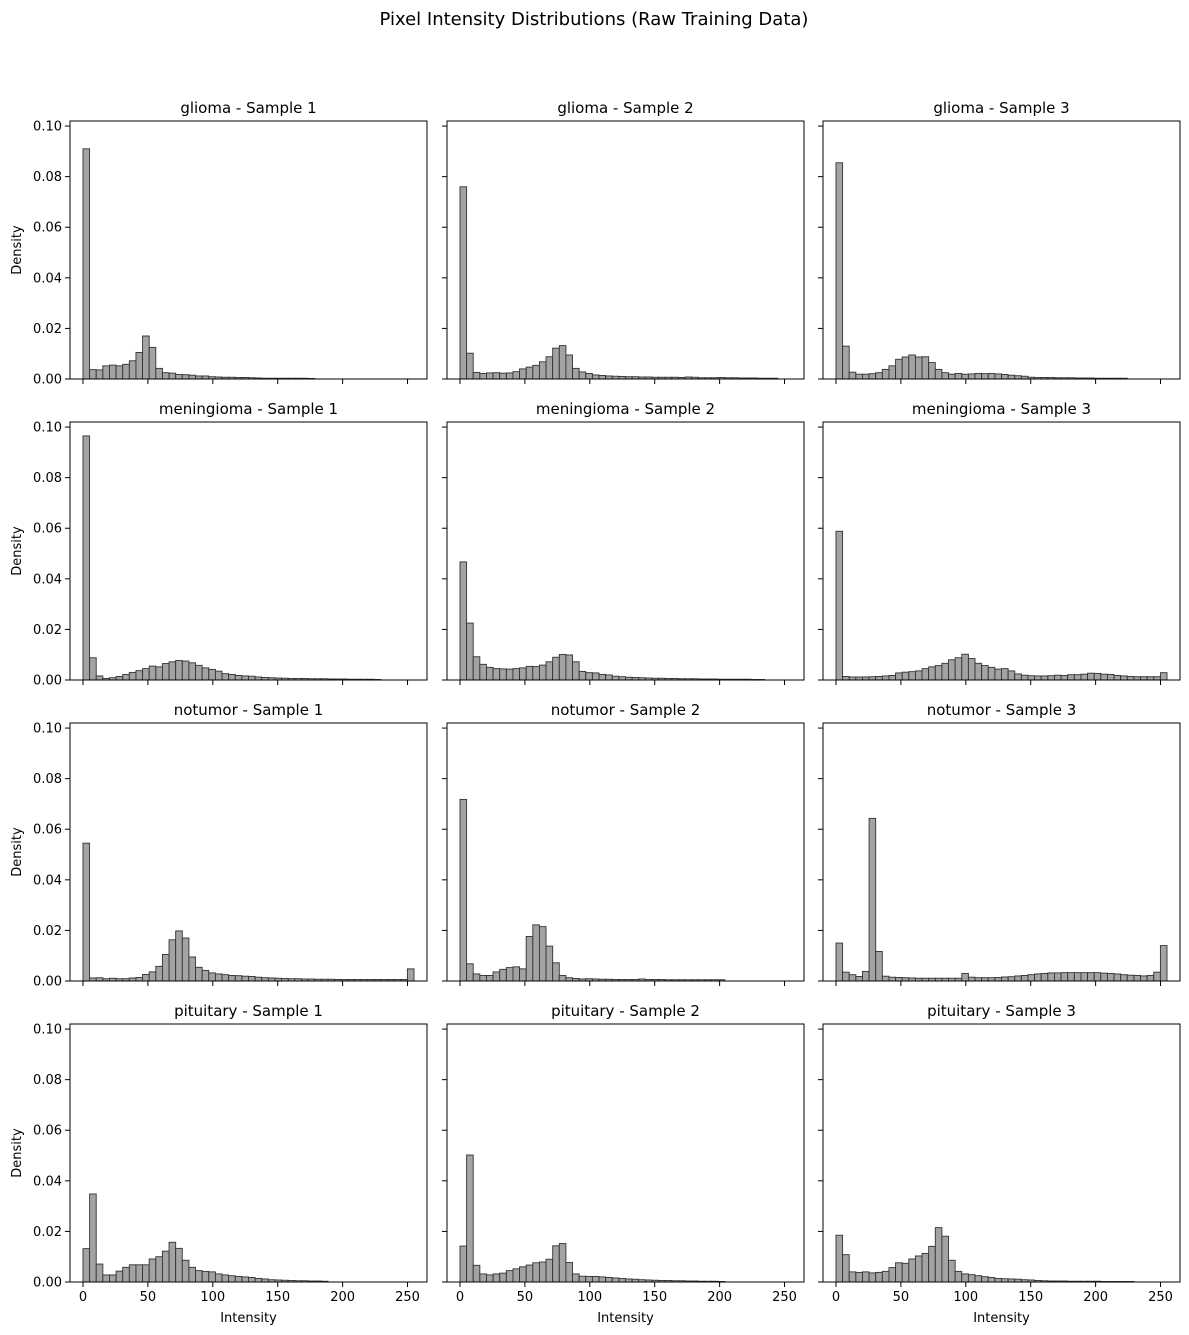 Image resolution: width=1189 pixels, height=1335 pixels. I want to click on subplot-title: glioma - Sample 1, so click(248, 108).